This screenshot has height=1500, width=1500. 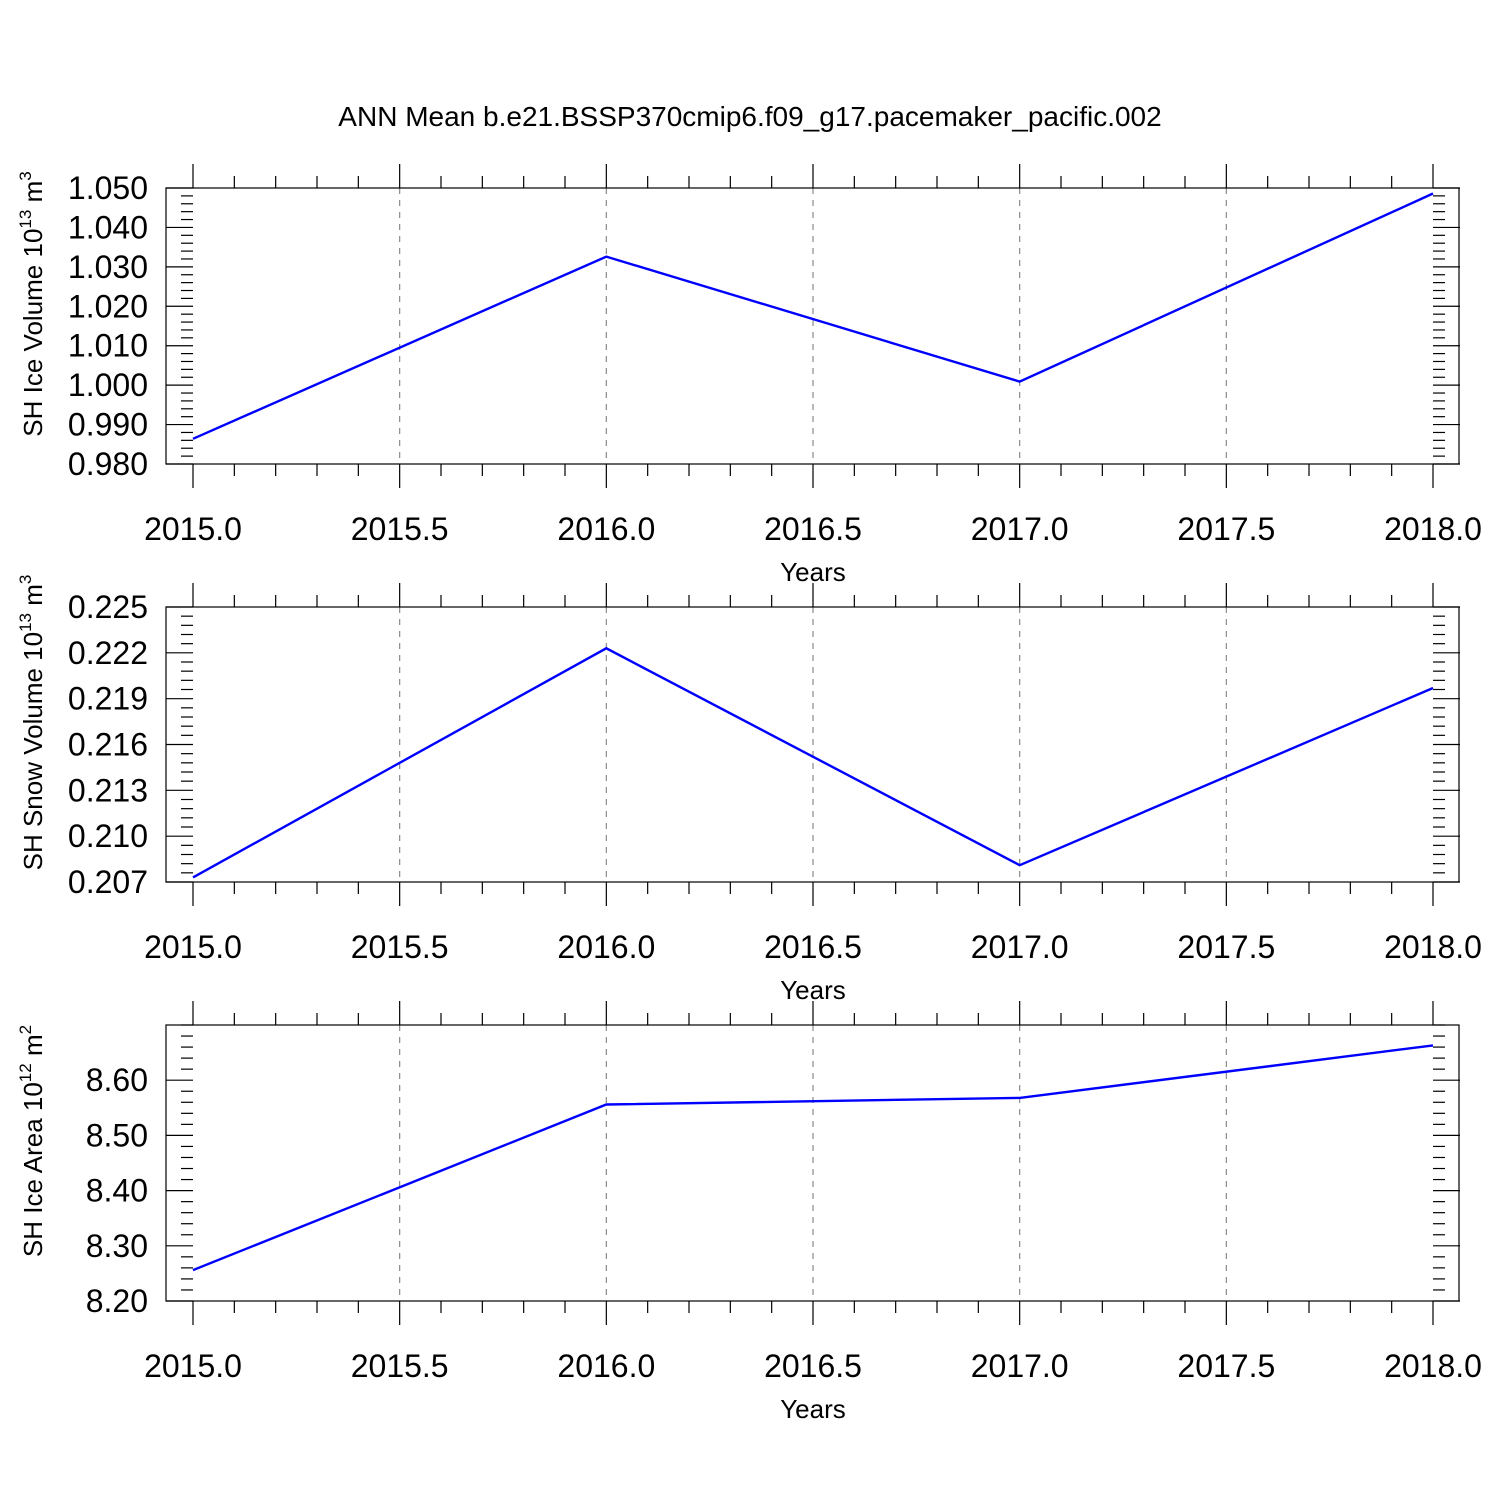 What do you see at coordinates (32, 303) in the screenshot?
I see `y-axis-title: SH Ice Volume 1013 m3` at bounding box center [32, 303].